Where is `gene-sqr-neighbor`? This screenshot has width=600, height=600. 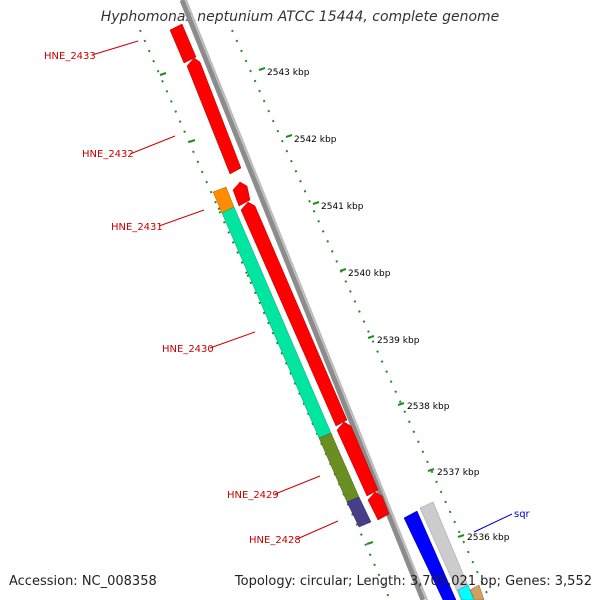 gene-sqr-neighbor is located at coordinates (447, 550).